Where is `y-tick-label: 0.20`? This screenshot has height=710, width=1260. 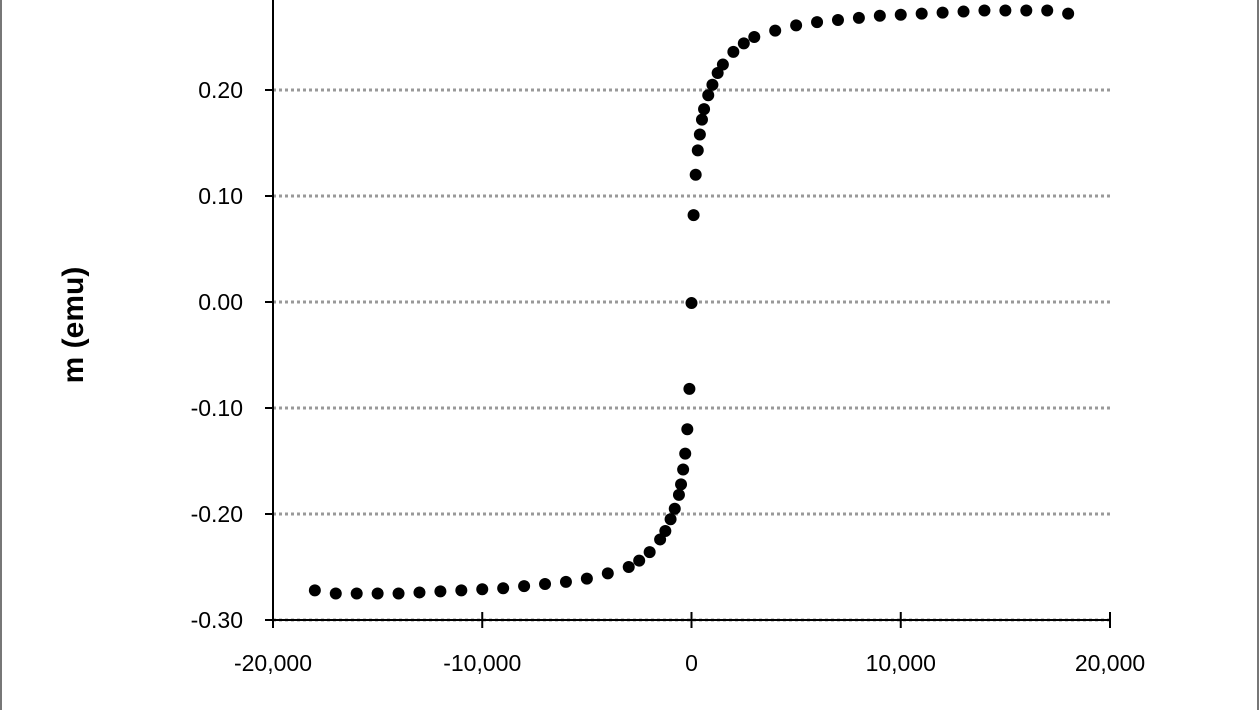
y-tick-label: 0.20 is located at coordinates (220, 90).